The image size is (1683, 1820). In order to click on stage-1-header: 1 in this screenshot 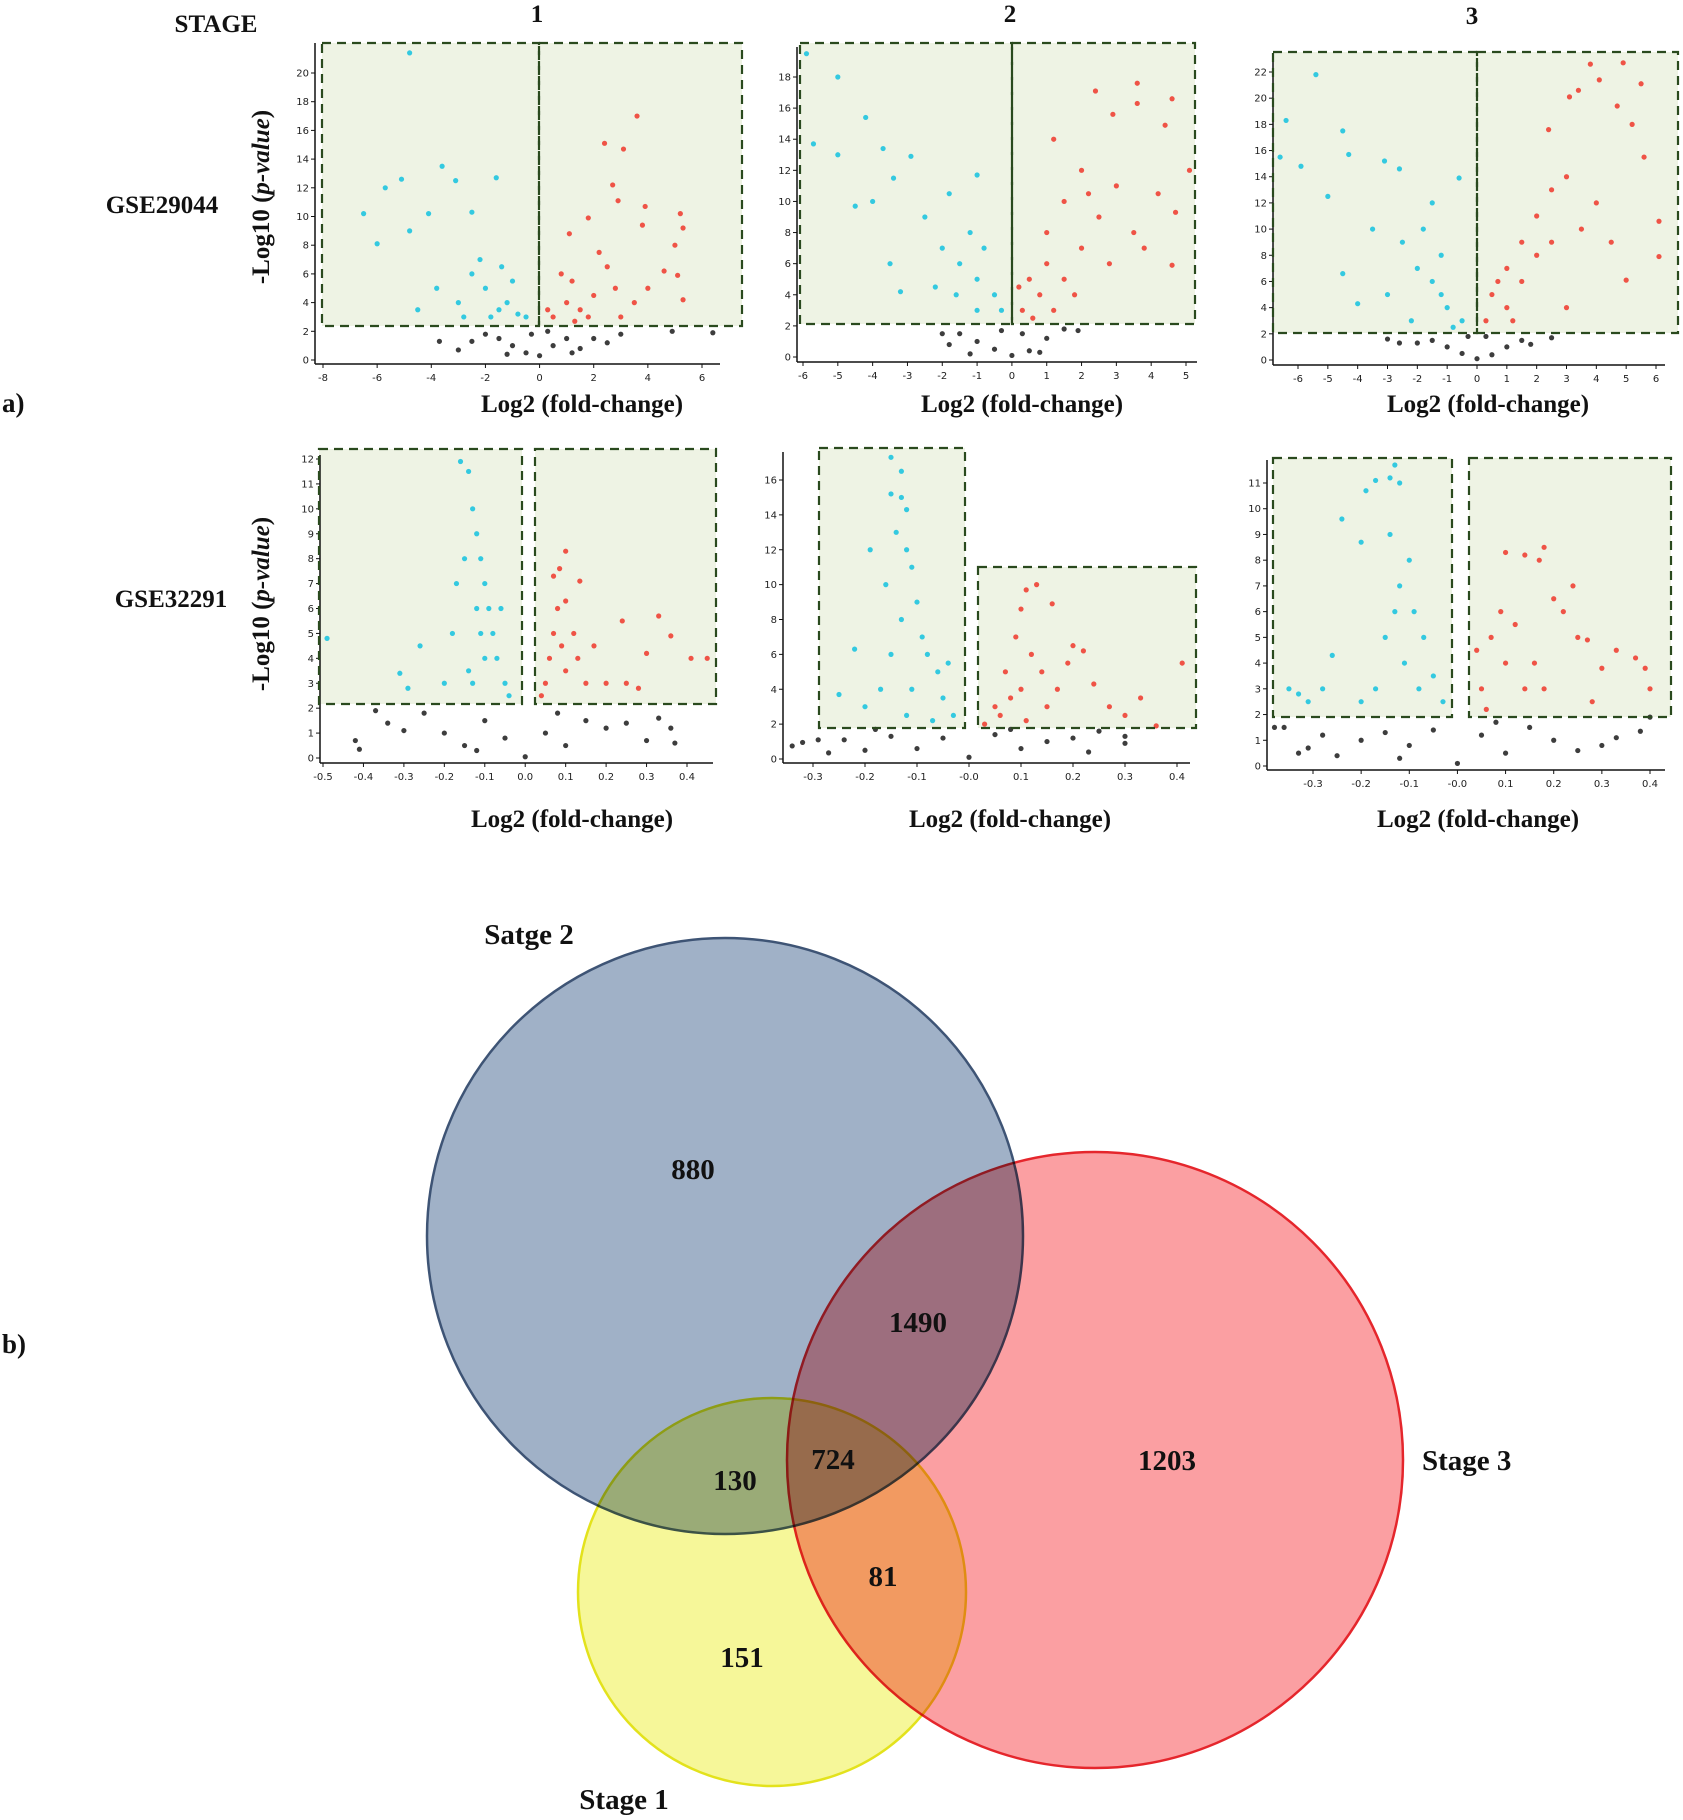, I will do `click(537, 14)`.